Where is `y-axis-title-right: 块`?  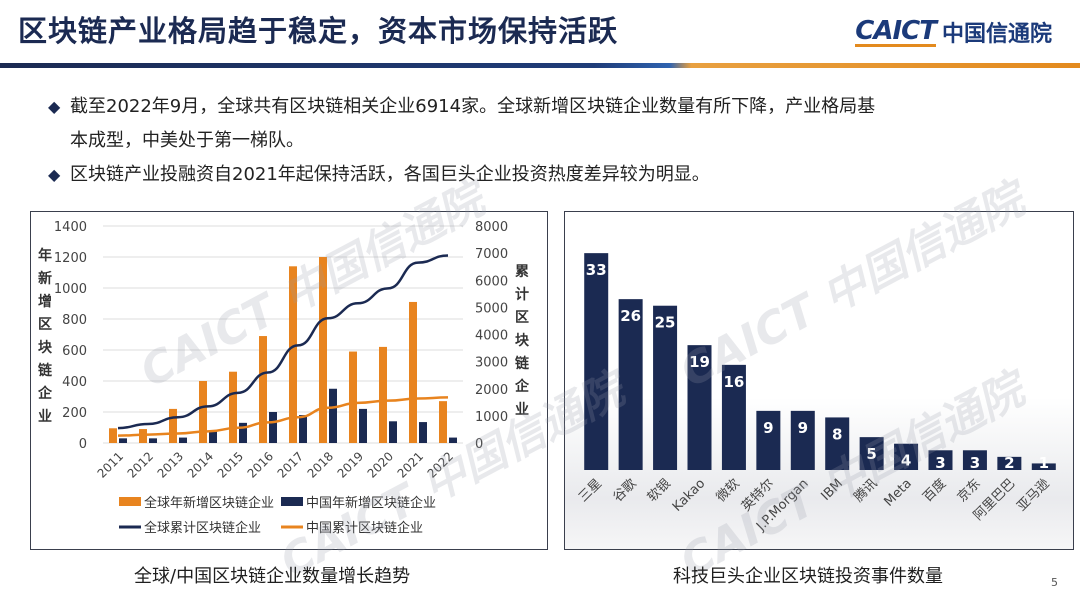 y-axis-title-right: 块 is located at coordinates (522, 341).